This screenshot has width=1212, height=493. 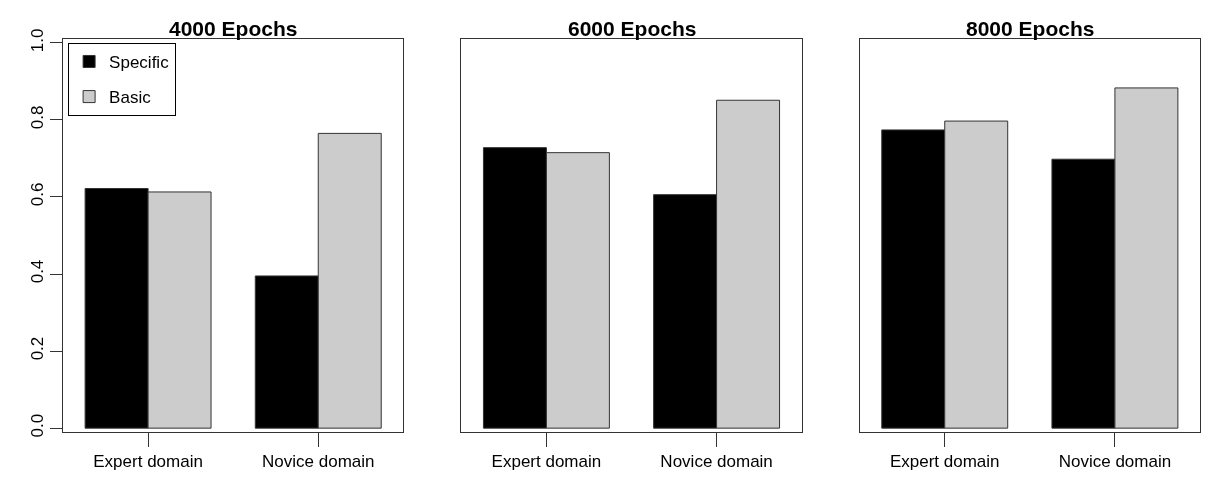 What do you see at coordinates (233, 28) in the screenshot?
I see `chart-title: 4000 Epochs` at bounding box center [233, 28].